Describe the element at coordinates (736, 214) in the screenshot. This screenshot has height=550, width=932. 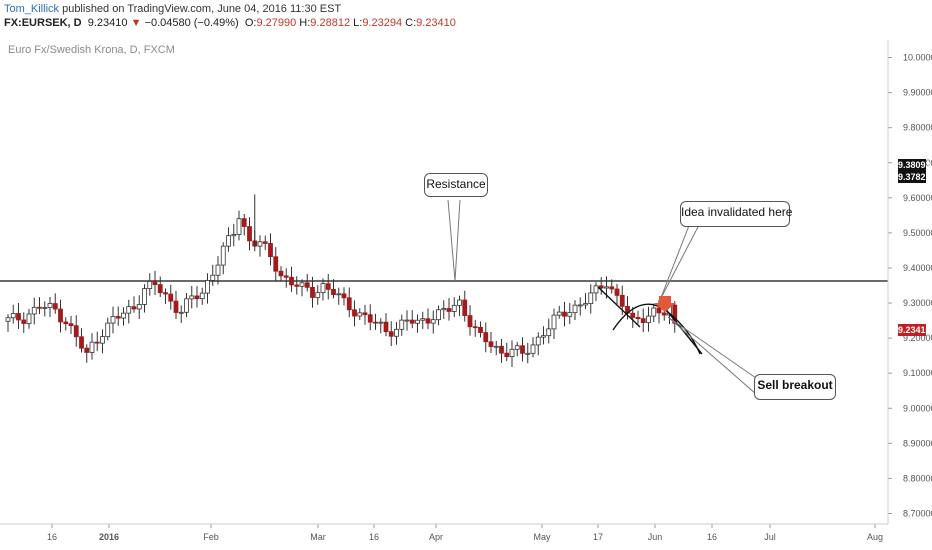
I see `invalidated-callout: Idea invalidated here` at that location.